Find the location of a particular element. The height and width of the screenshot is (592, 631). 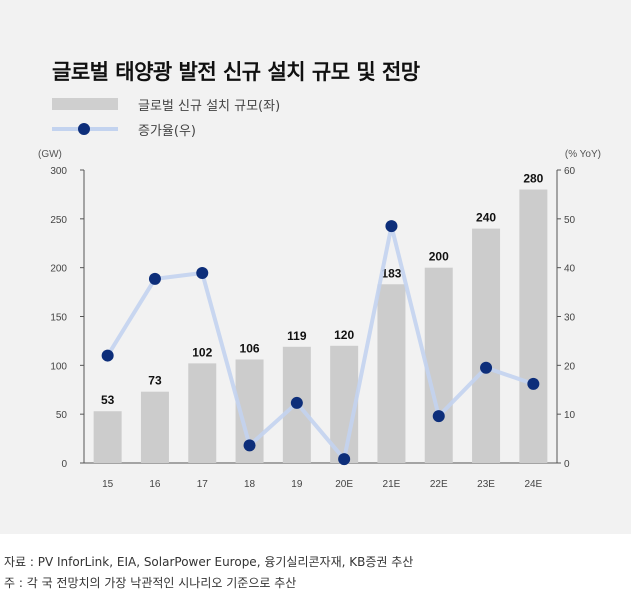

bar-data-label: 200 is located at coordinates (439, 257).